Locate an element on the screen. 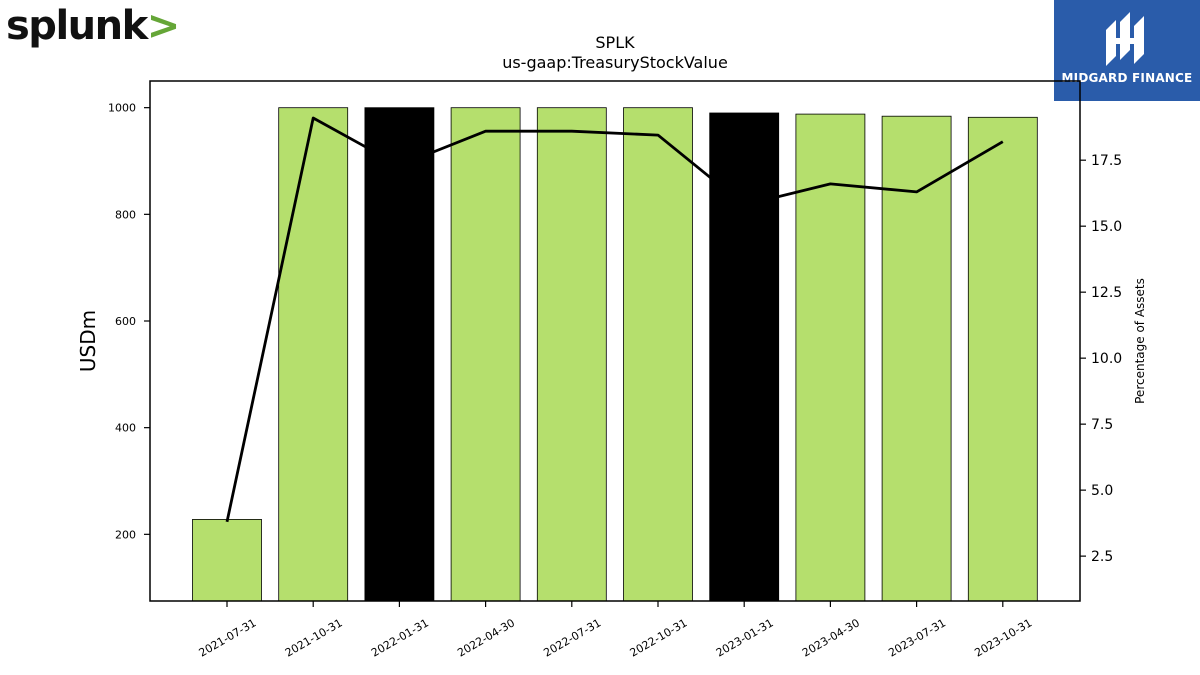 This screenshot has height=675, width=1200. midgard-finance-logo: MIDGARD FINANCE is located at coordinates (1127, 50).